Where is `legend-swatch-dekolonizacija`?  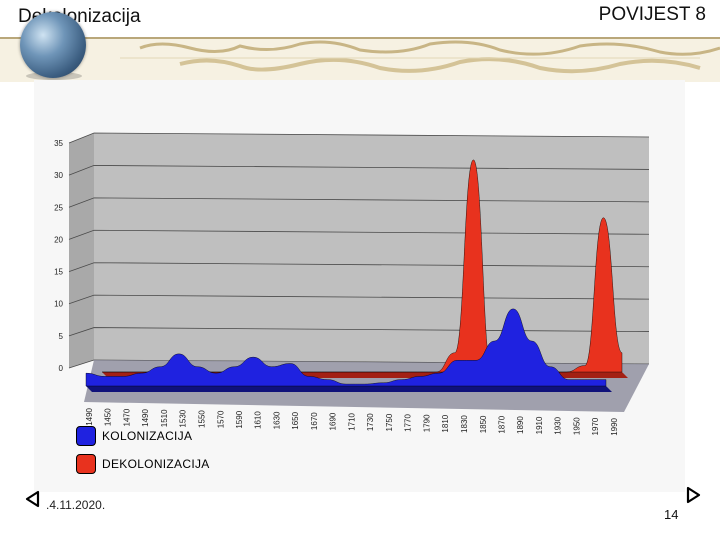
legend-swatch-dekolonizacija is located at coordinates (86, 464).